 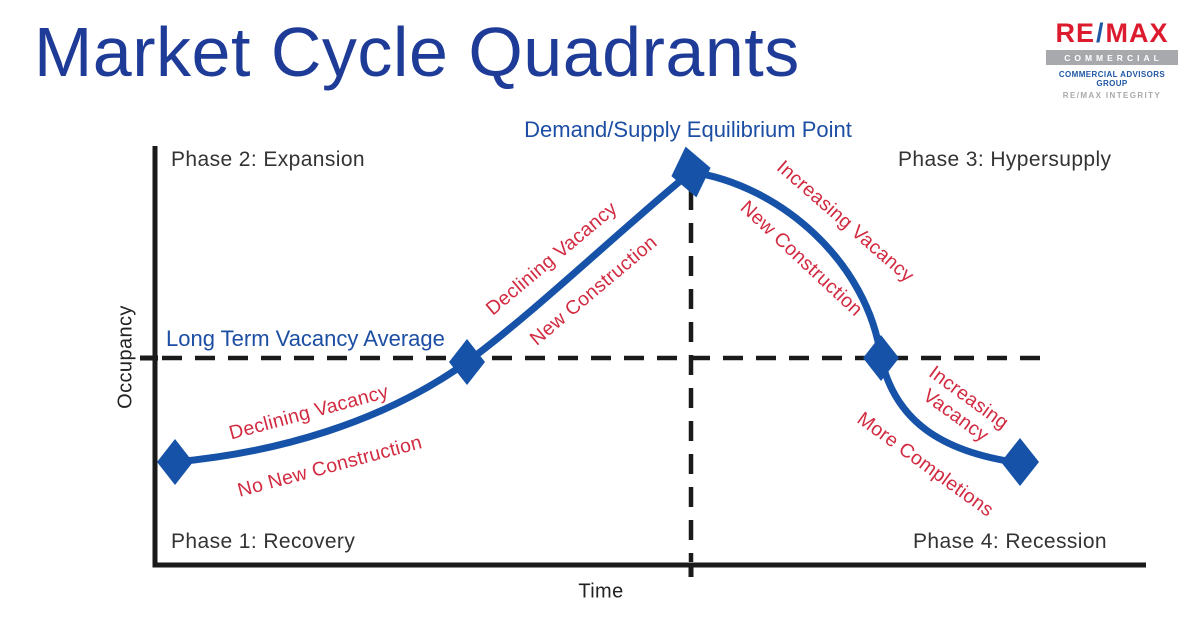 What do you see at coordinates (417, 52) in the screenshot?
I see `page-title: Market Cycle Quadrants` at bounding box center [417, 52].